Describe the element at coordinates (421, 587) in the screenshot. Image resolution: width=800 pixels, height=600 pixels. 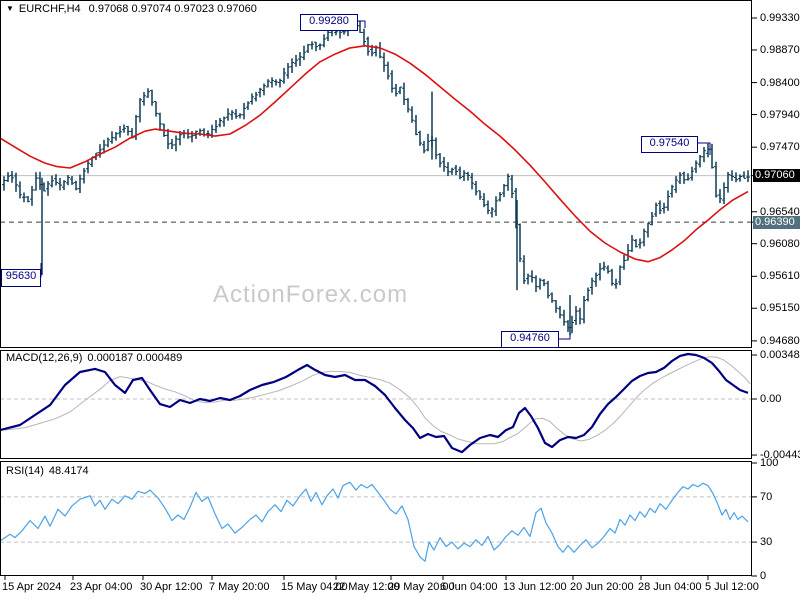
I see `time-axis-label: 29 May 20:00` at that location.